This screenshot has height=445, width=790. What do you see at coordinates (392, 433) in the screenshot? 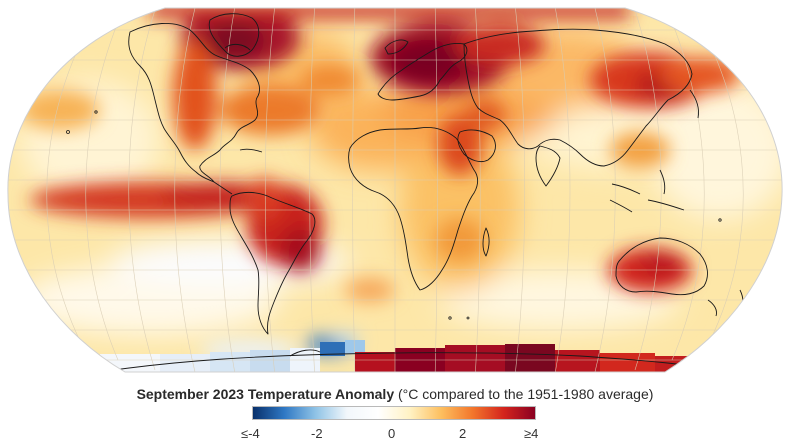
I see `legend-tick-zero: 0` at bounding box center [392, 433].